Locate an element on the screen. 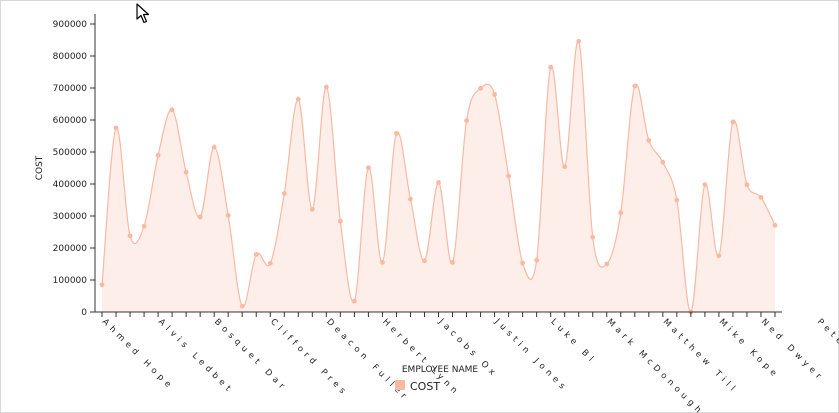  legend: COST is located at coordinates (417, 386).